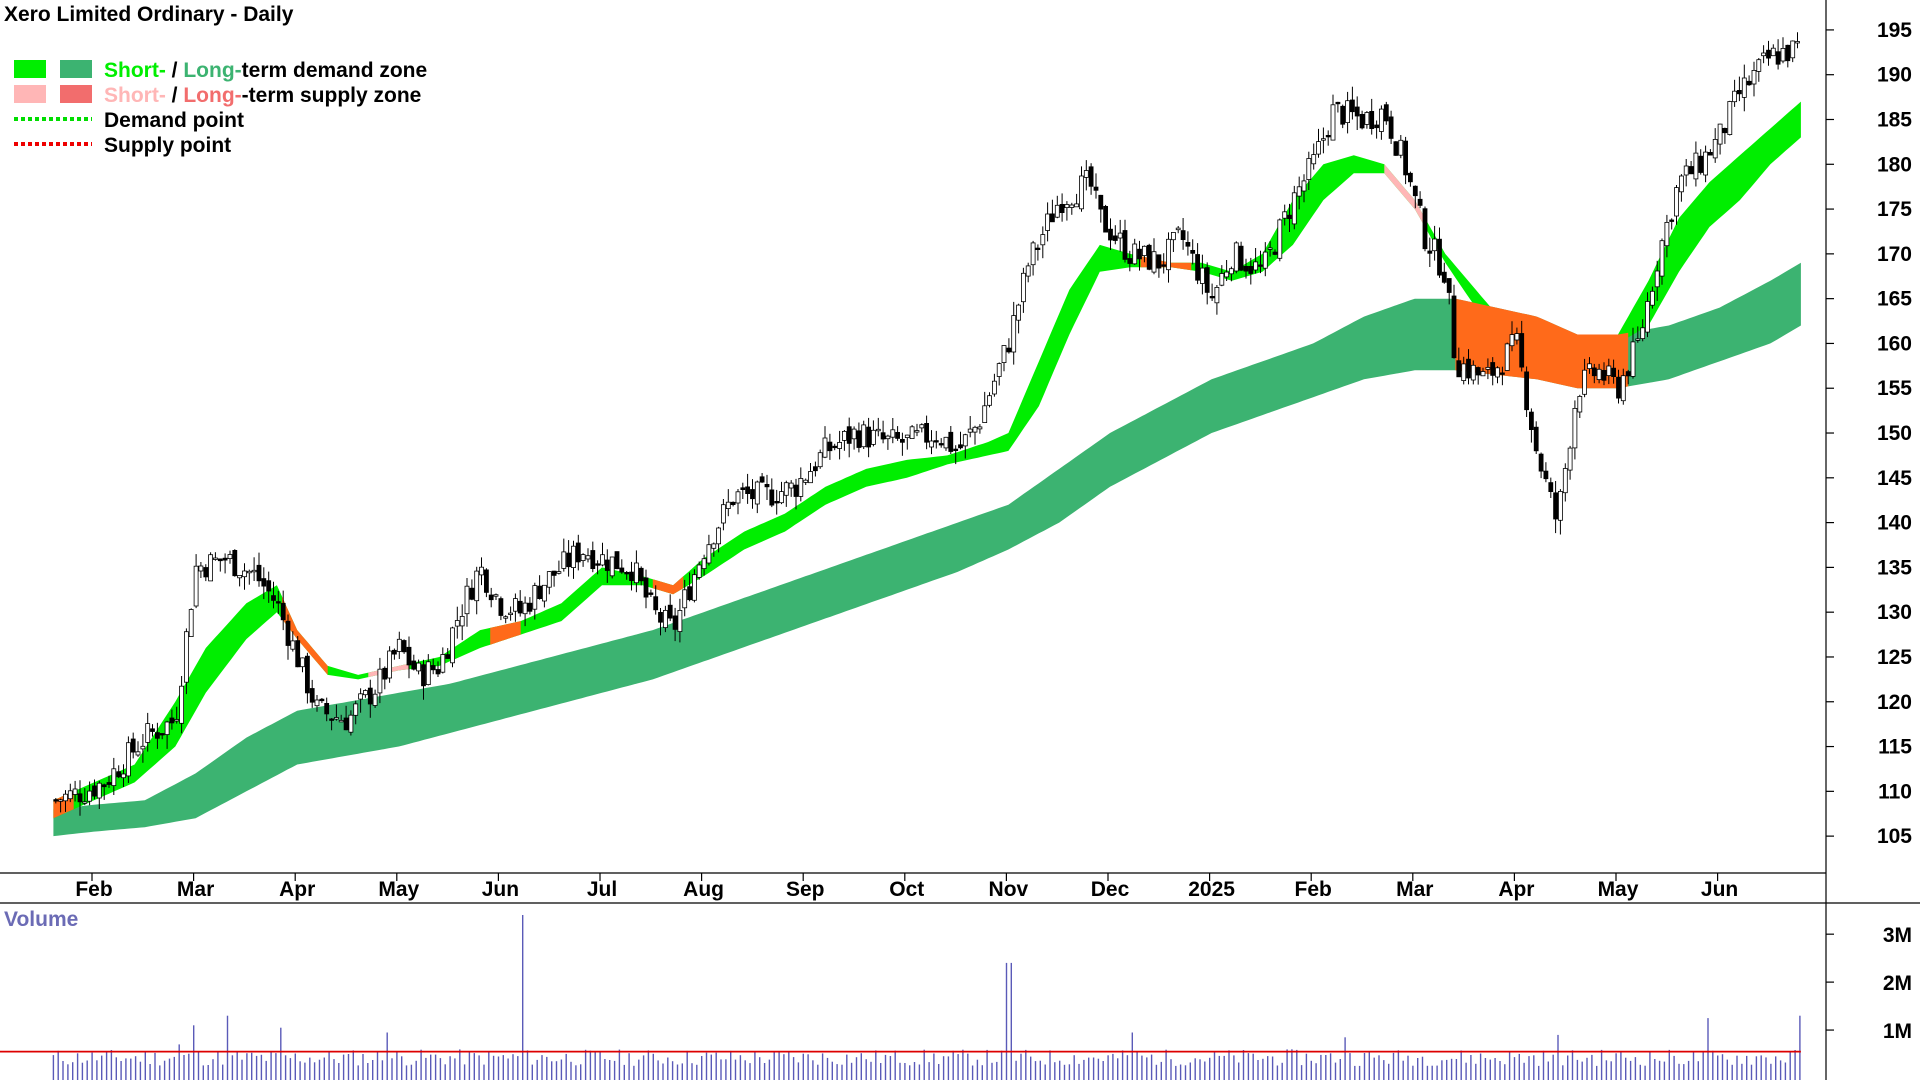 The height and width of the screenshot is (1080, 1920). I want to click on x-tick-label: Sep, so click(805, 889).